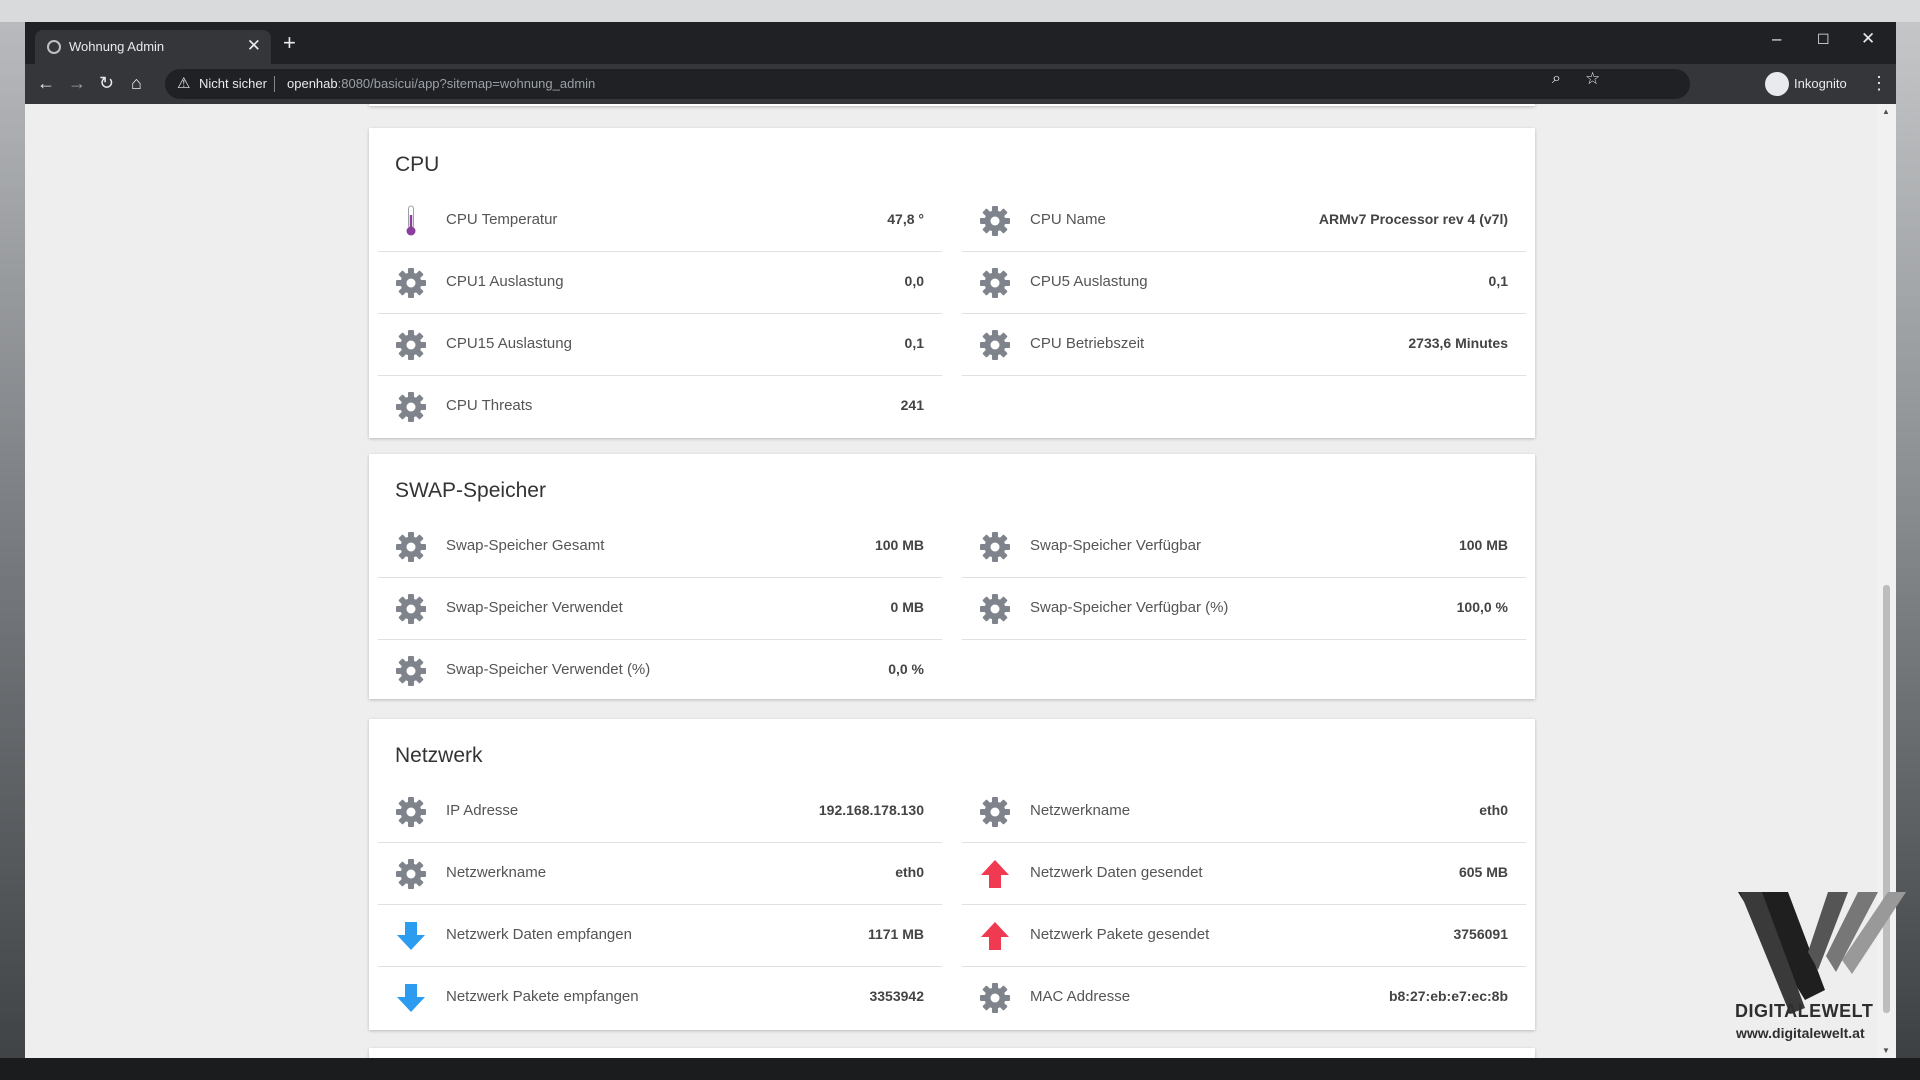 The width and height of the screenshot is (1920, 1080). What do you see at coordinates (1822, 953) in the screenshot?
I see `digitalewelt-logo` at bounding box center [1822, 953].